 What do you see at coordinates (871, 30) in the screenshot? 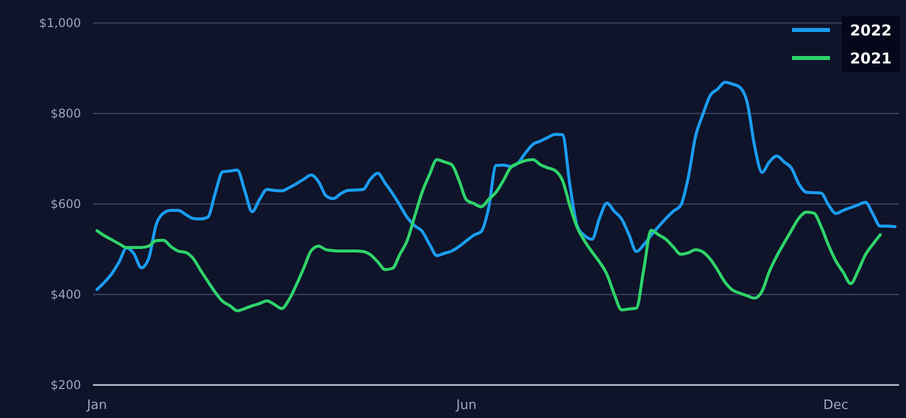
I see `legend-label: 2022` at bounding box center [871, 30].